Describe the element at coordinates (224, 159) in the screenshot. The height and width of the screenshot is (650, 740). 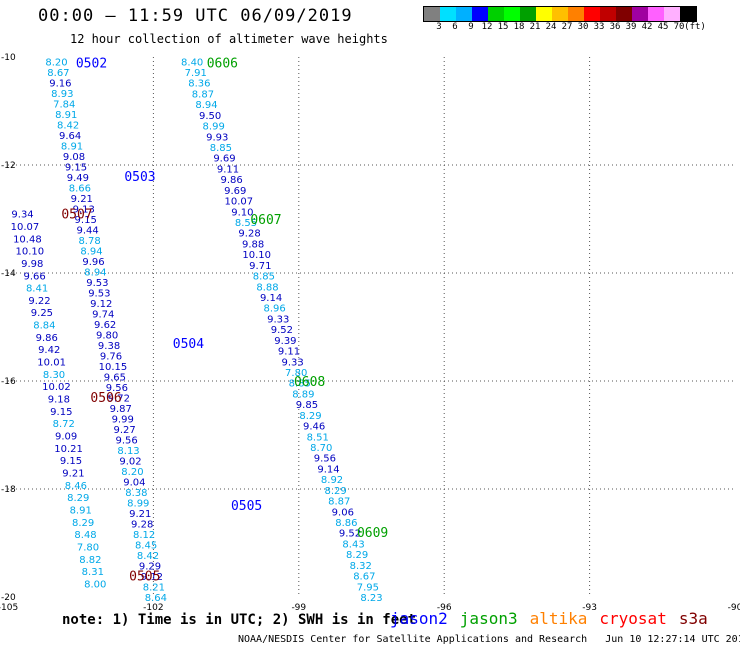
I see `wave-height-value: 9.69` at that location.